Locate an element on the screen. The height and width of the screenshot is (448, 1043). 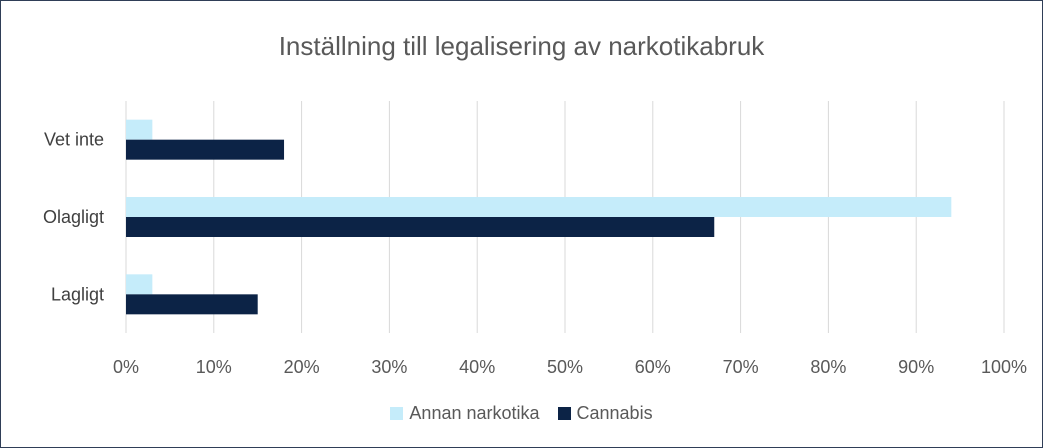
category-label: Vet inte is located at coordinates (74, 140).